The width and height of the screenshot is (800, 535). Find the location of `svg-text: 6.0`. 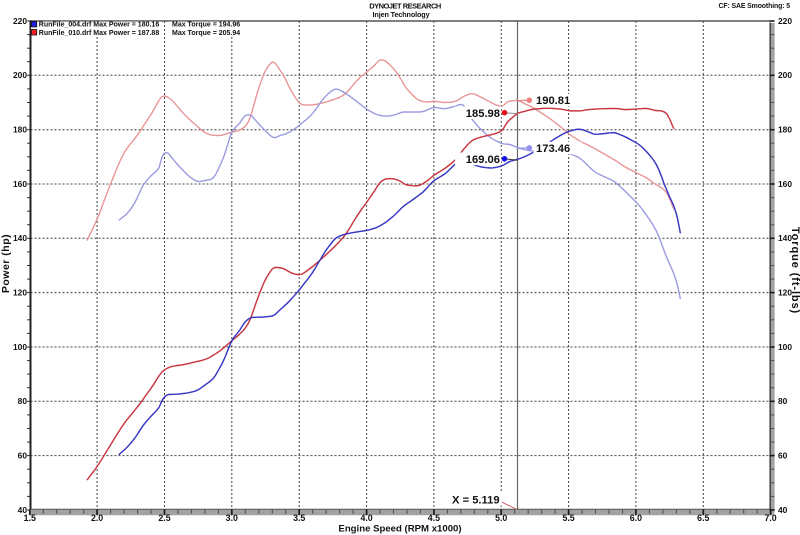

svg-text: 6.0 is located at coordinates (636, 518).